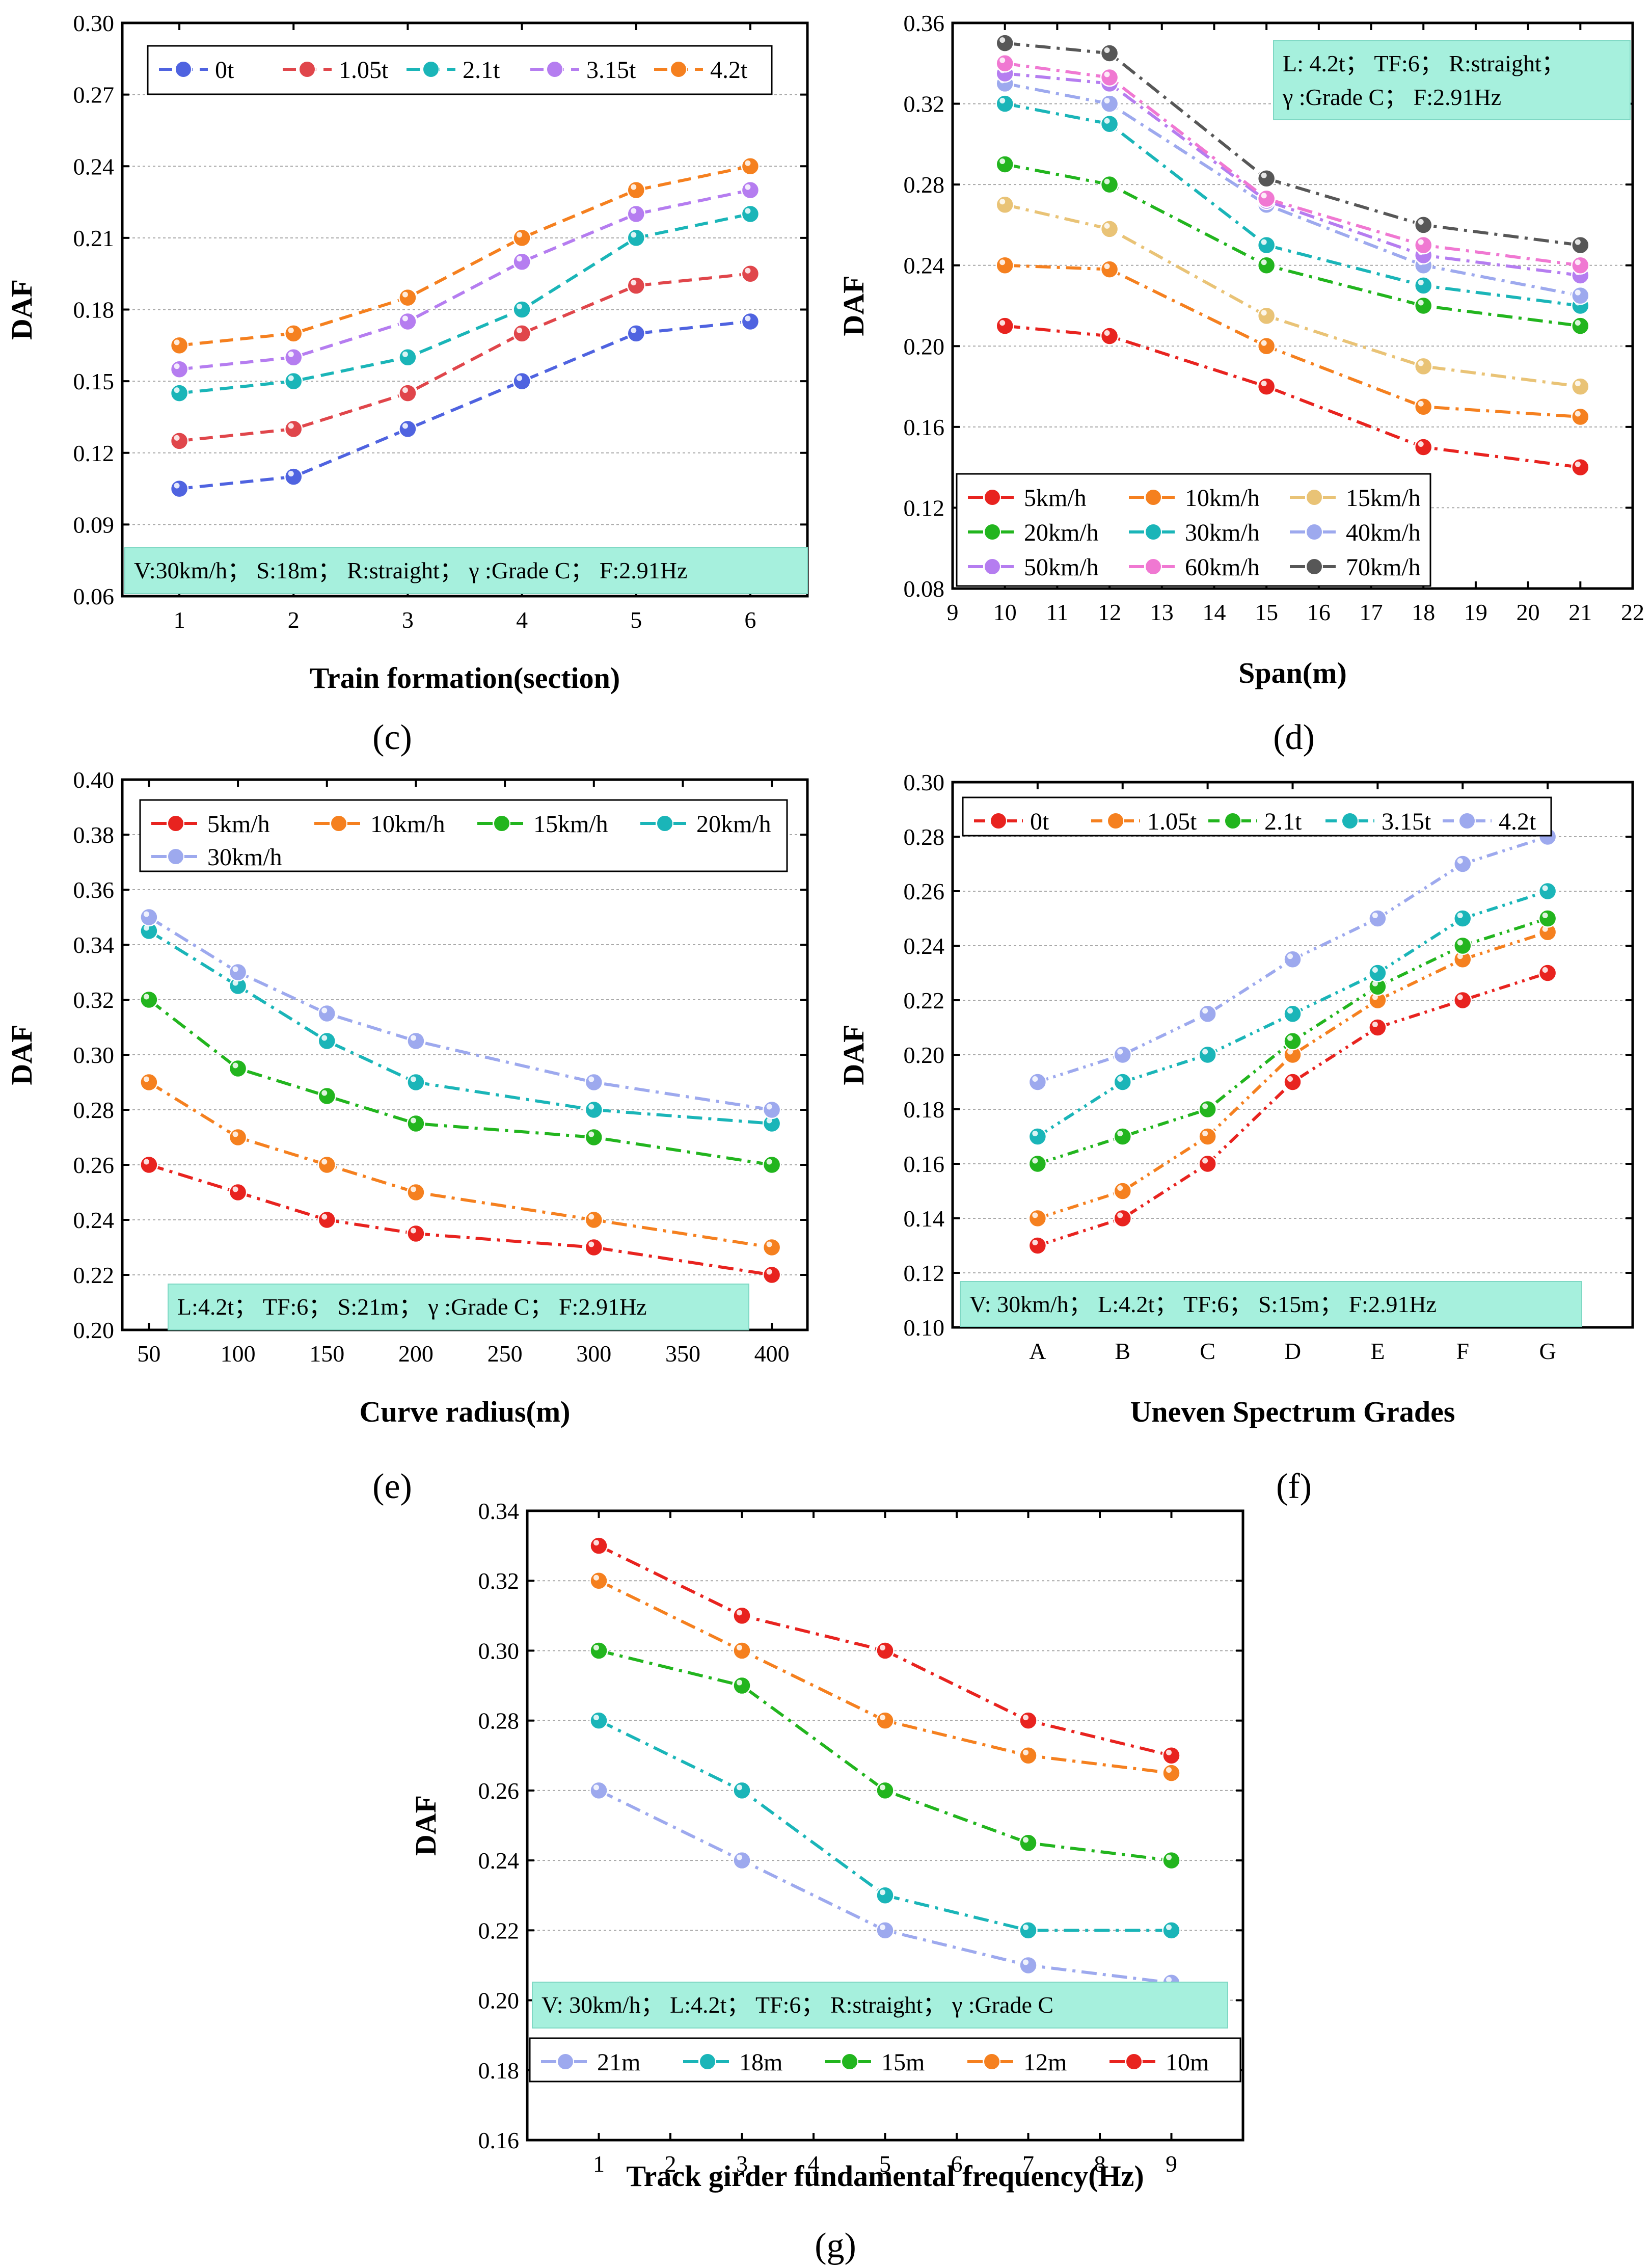  Describe the element at coordinates (1187, 2062) in the screenshot. I see `legend-label: 10m` at that location.